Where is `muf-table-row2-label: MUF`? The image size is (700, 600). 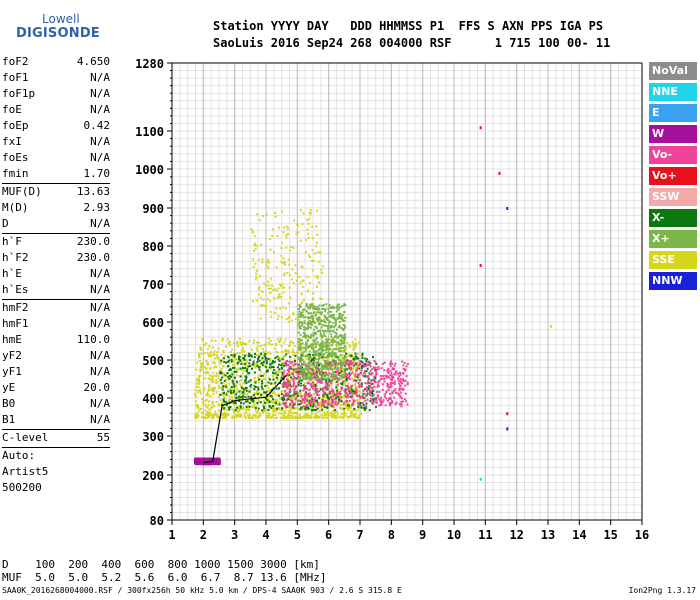
muf-table-row2-label: MUF is located at coordinates (12, 577).